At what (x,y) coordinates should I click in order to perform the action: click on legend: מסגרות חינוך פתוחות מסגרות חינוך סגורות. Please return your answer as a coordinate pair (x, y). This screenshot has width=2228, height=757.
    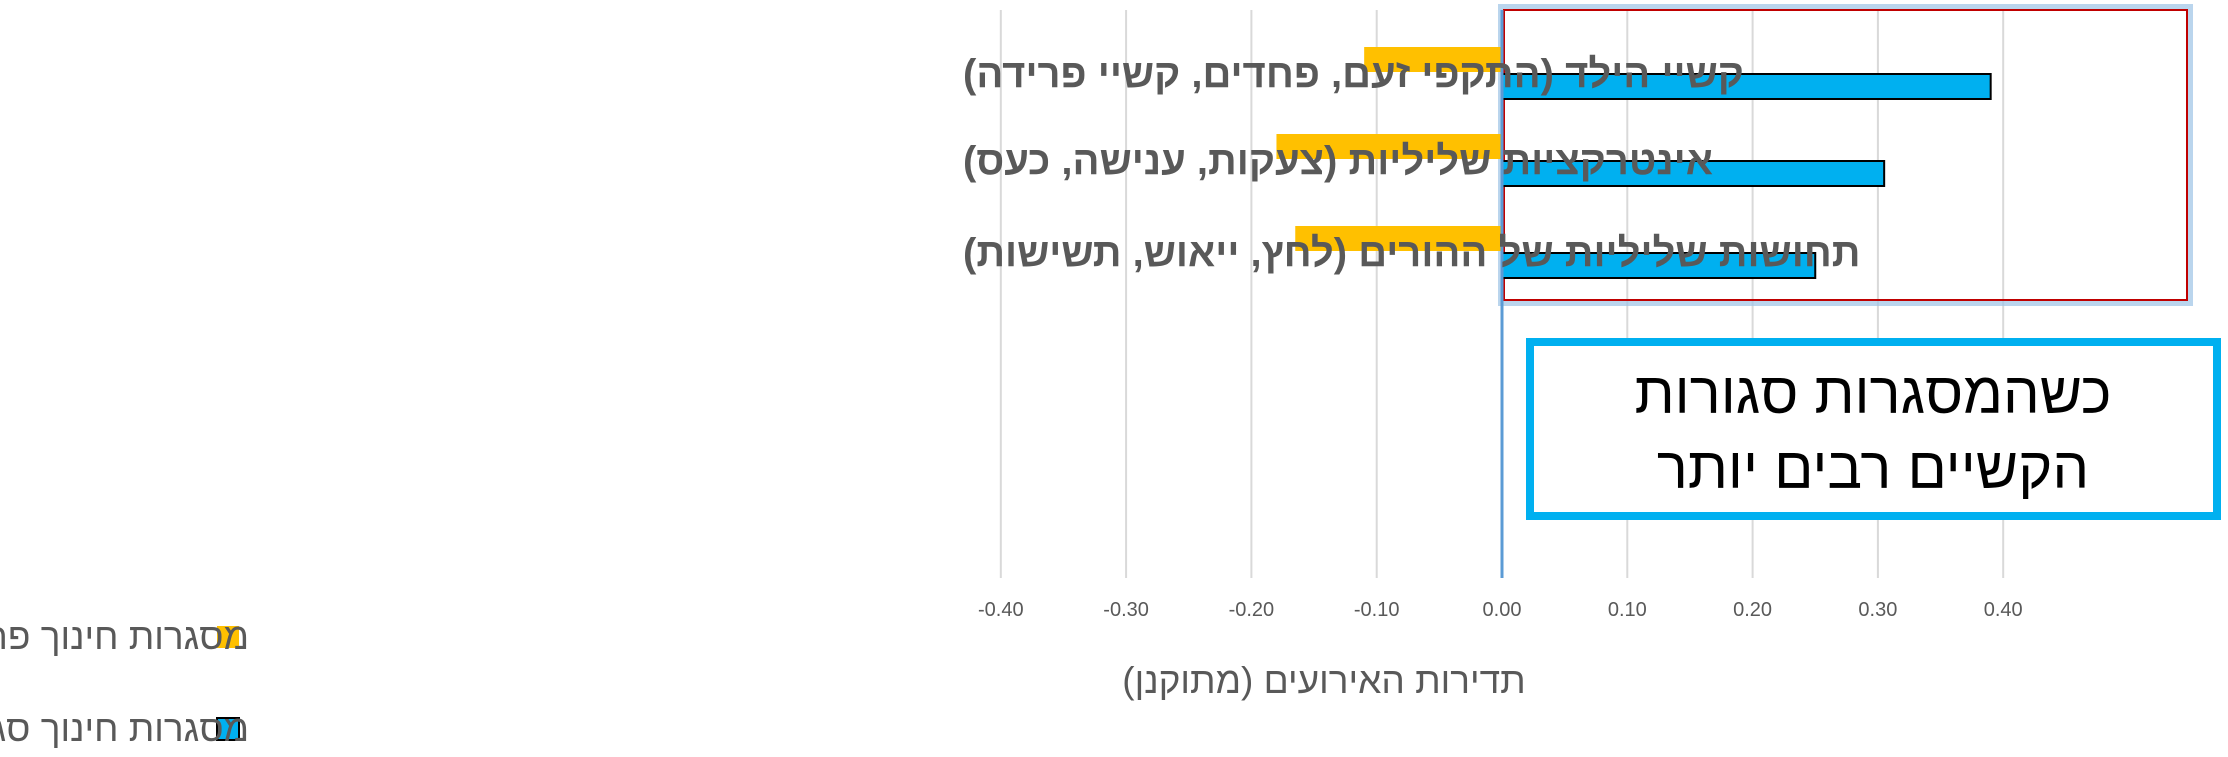
    Looking at the image, I should click on (124, 682).